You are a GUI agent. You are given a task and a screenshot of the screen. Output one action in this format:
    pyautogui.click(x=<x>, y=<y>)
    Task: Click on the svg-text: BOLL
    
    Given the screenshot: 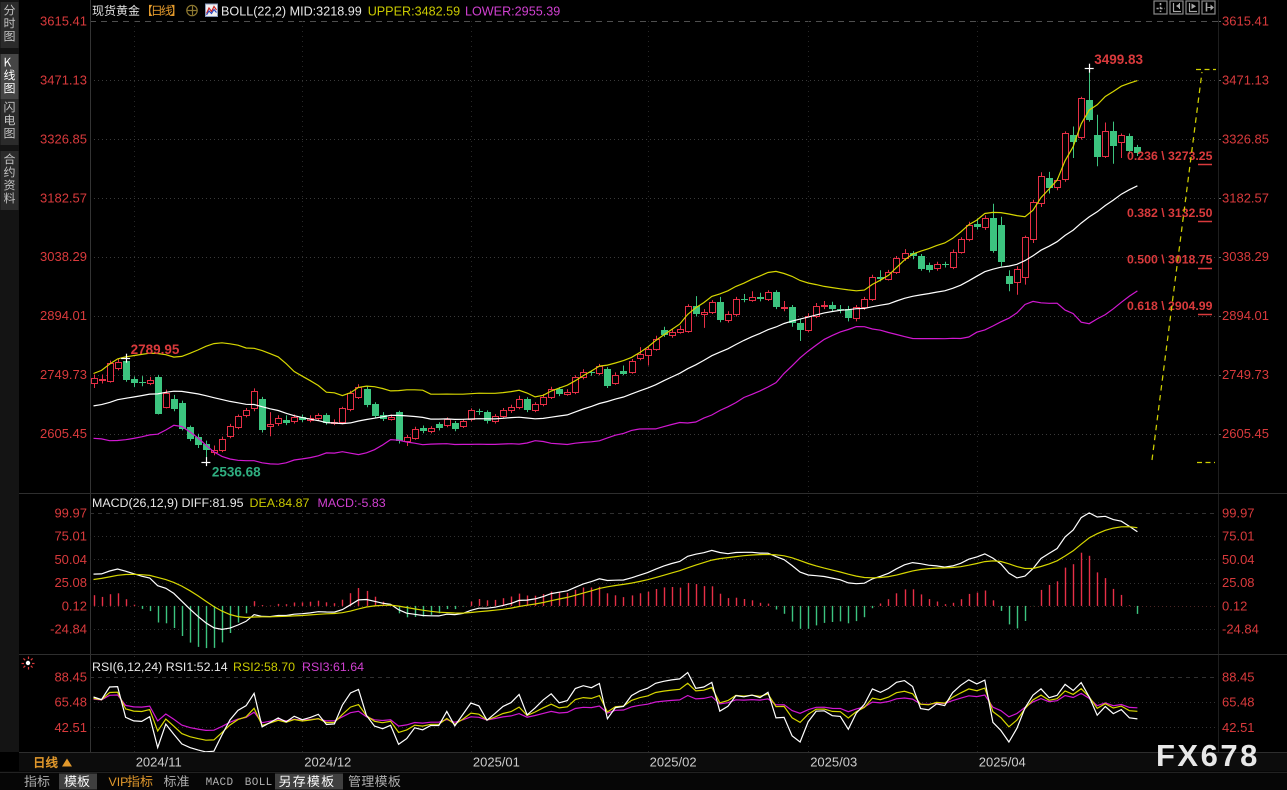 What is the action you would take?
    pyautogui.click(x=259, y=783)
    